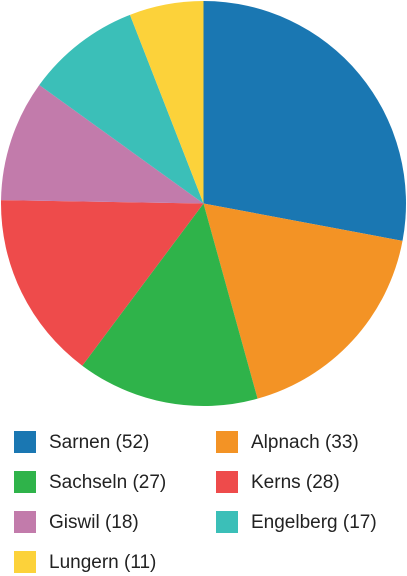  I want to click on legend-label: Sachseln (27), so click(107, 482).